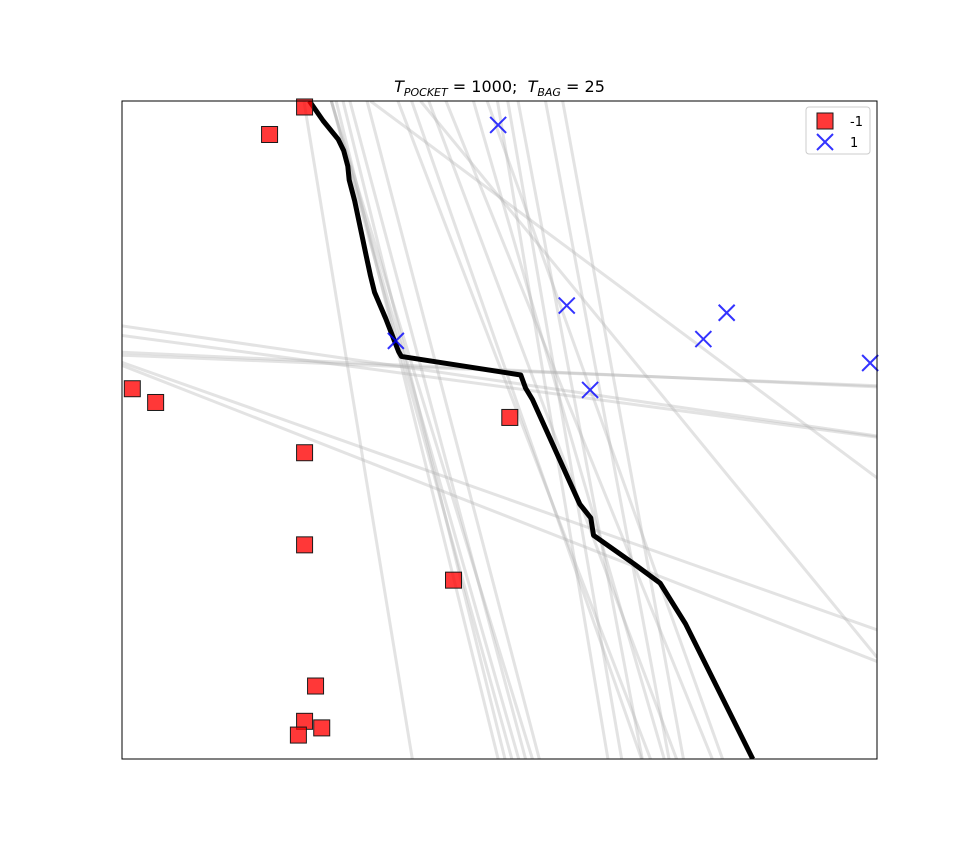 The image size is (974, 853). I want to click on legend-marker-pos, so click(825, 142).